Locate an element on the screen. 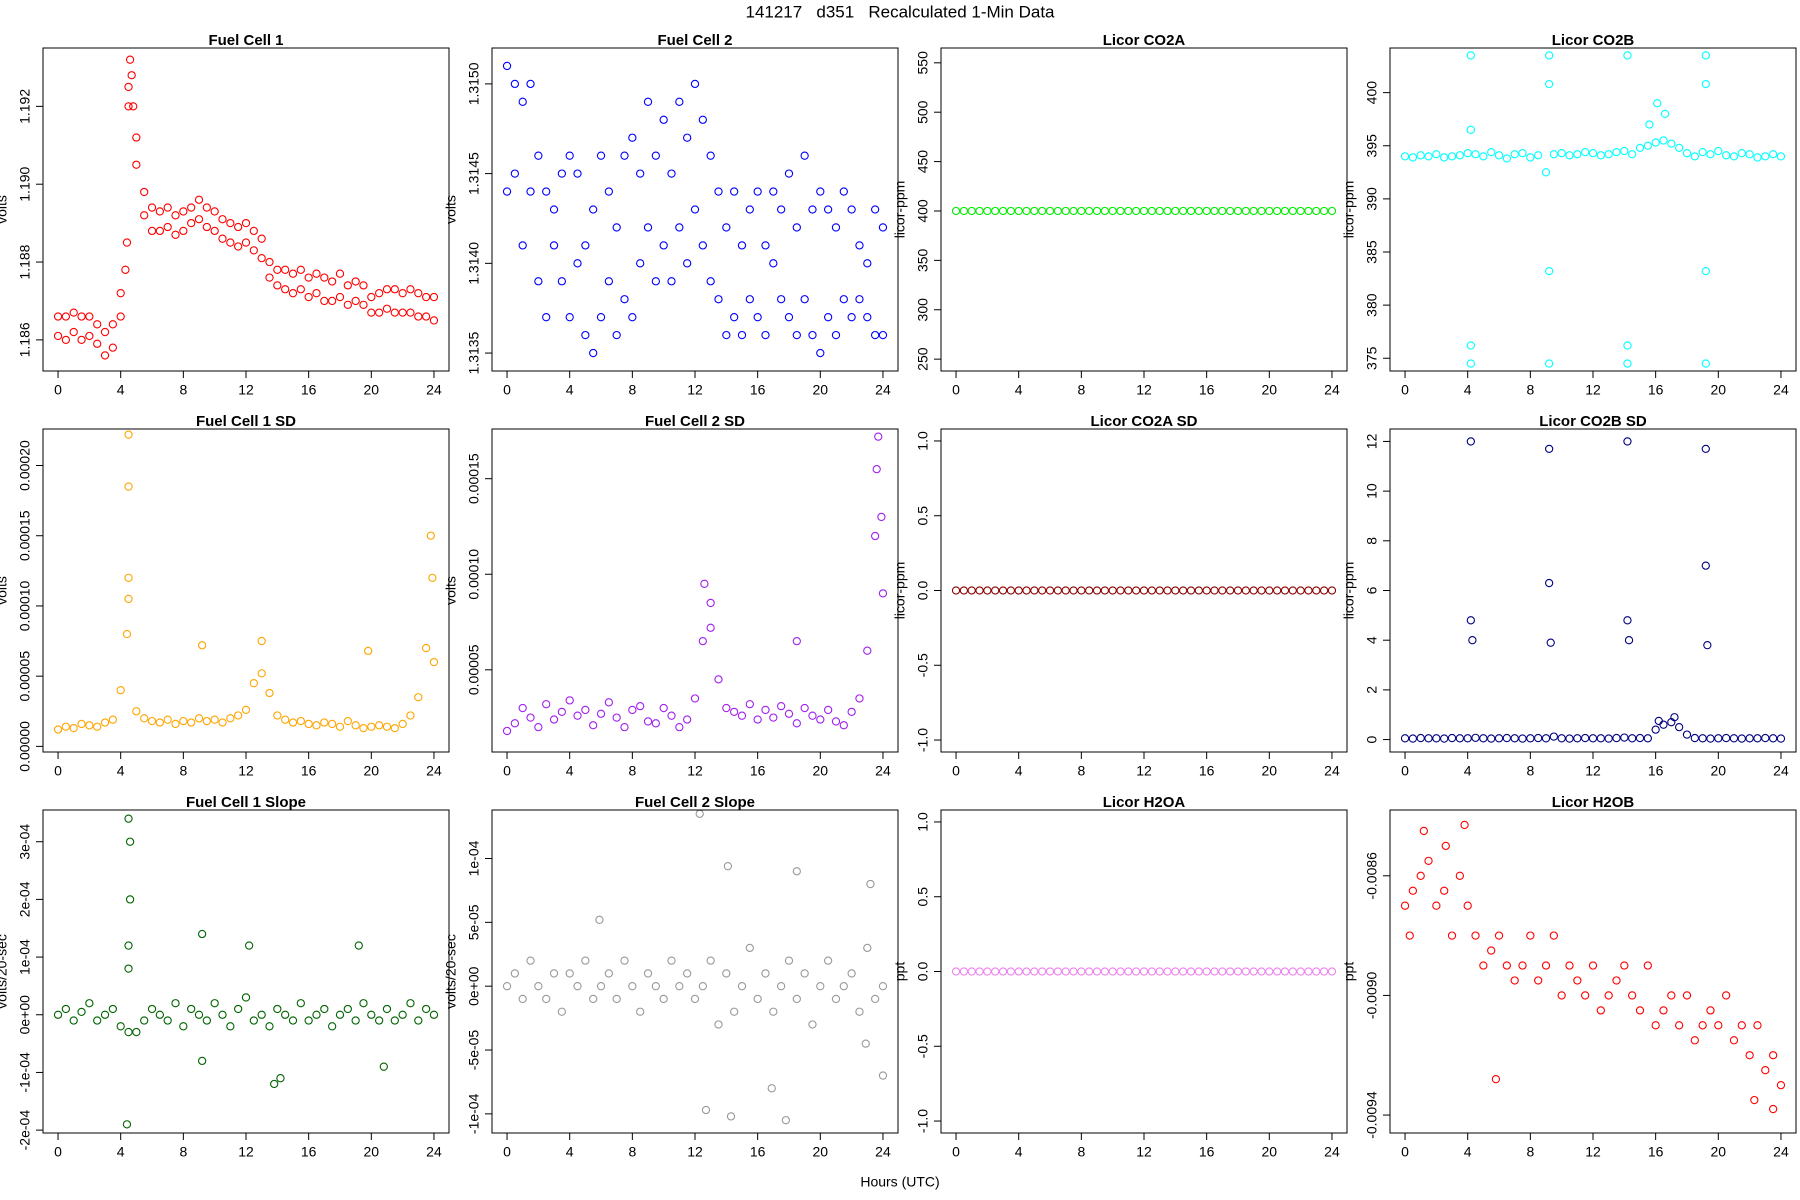 The height and width of the screenshot is (1200, 1800). y-tick-label: 1.190 is located at coordinates (25, 183).